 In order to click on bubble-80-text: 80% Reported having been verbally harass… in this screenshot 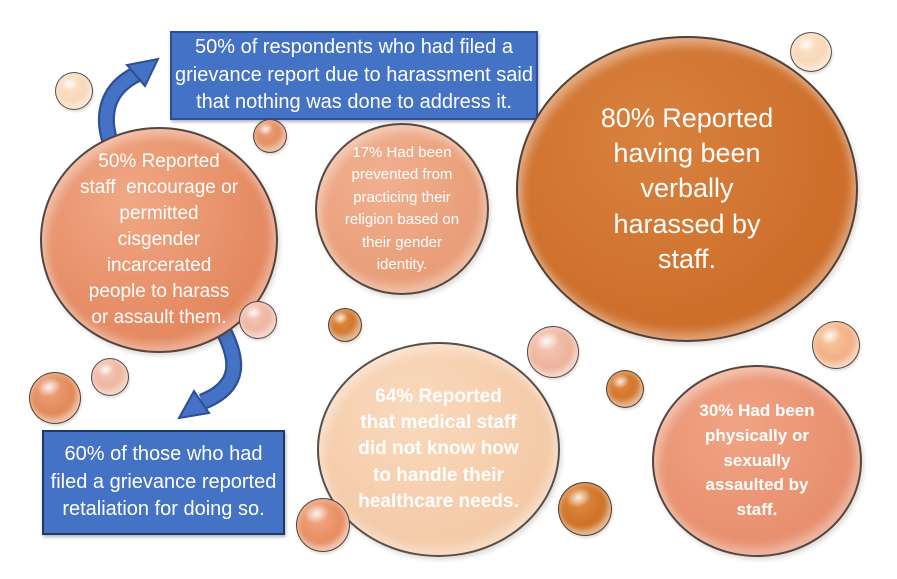, I will do `click(687, 188)`.